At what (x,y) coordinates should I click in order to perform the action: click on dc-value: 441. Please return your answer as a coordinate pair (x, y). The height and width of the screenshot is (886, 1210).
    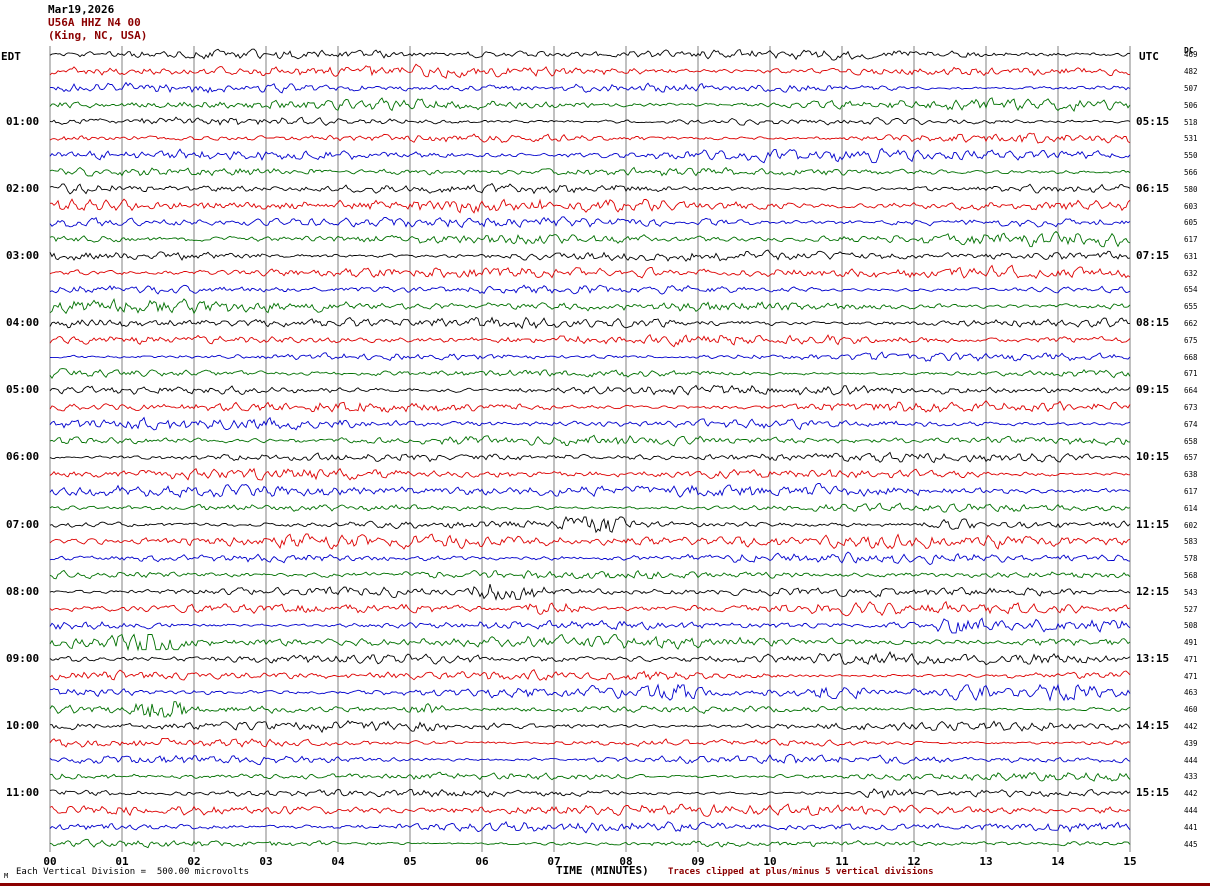
    Looking at the image, I should click on (1191, 827).